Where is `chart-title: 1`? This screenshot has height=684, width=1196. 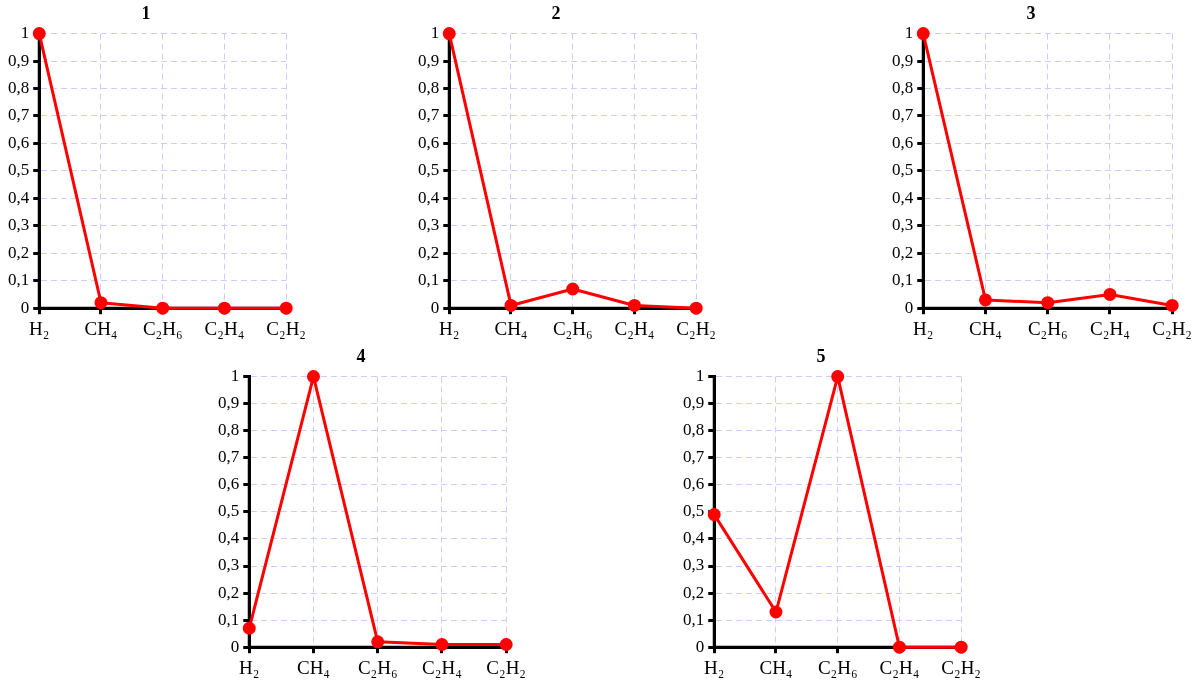 chart-title: 1 is located at coordinates (146, 13).